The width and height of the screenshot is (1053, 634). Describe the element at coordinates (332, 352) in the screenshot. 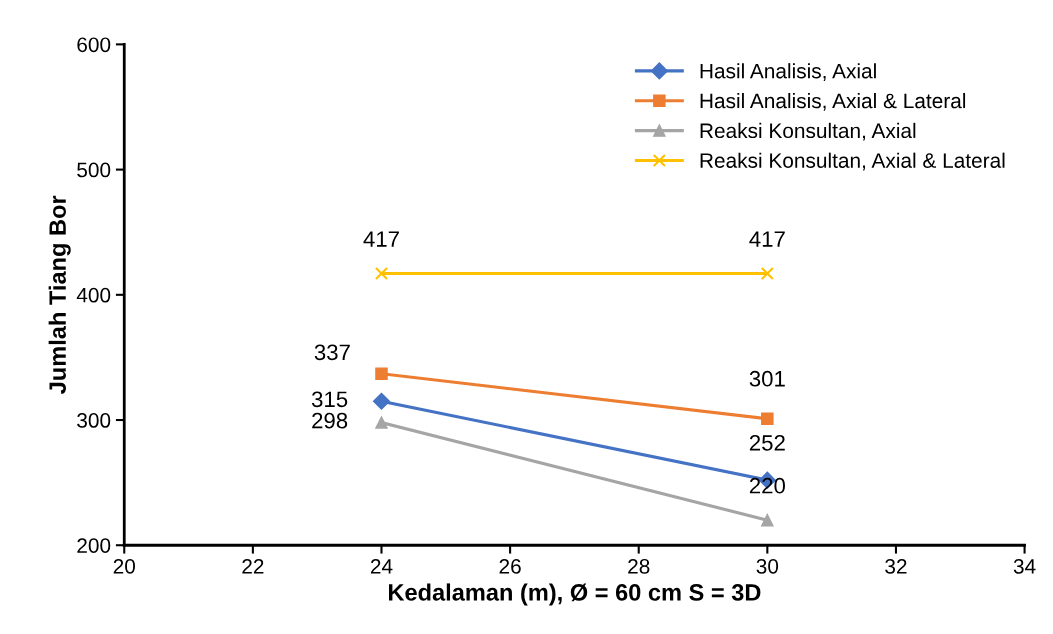

I see `data-label: 337` at that location.